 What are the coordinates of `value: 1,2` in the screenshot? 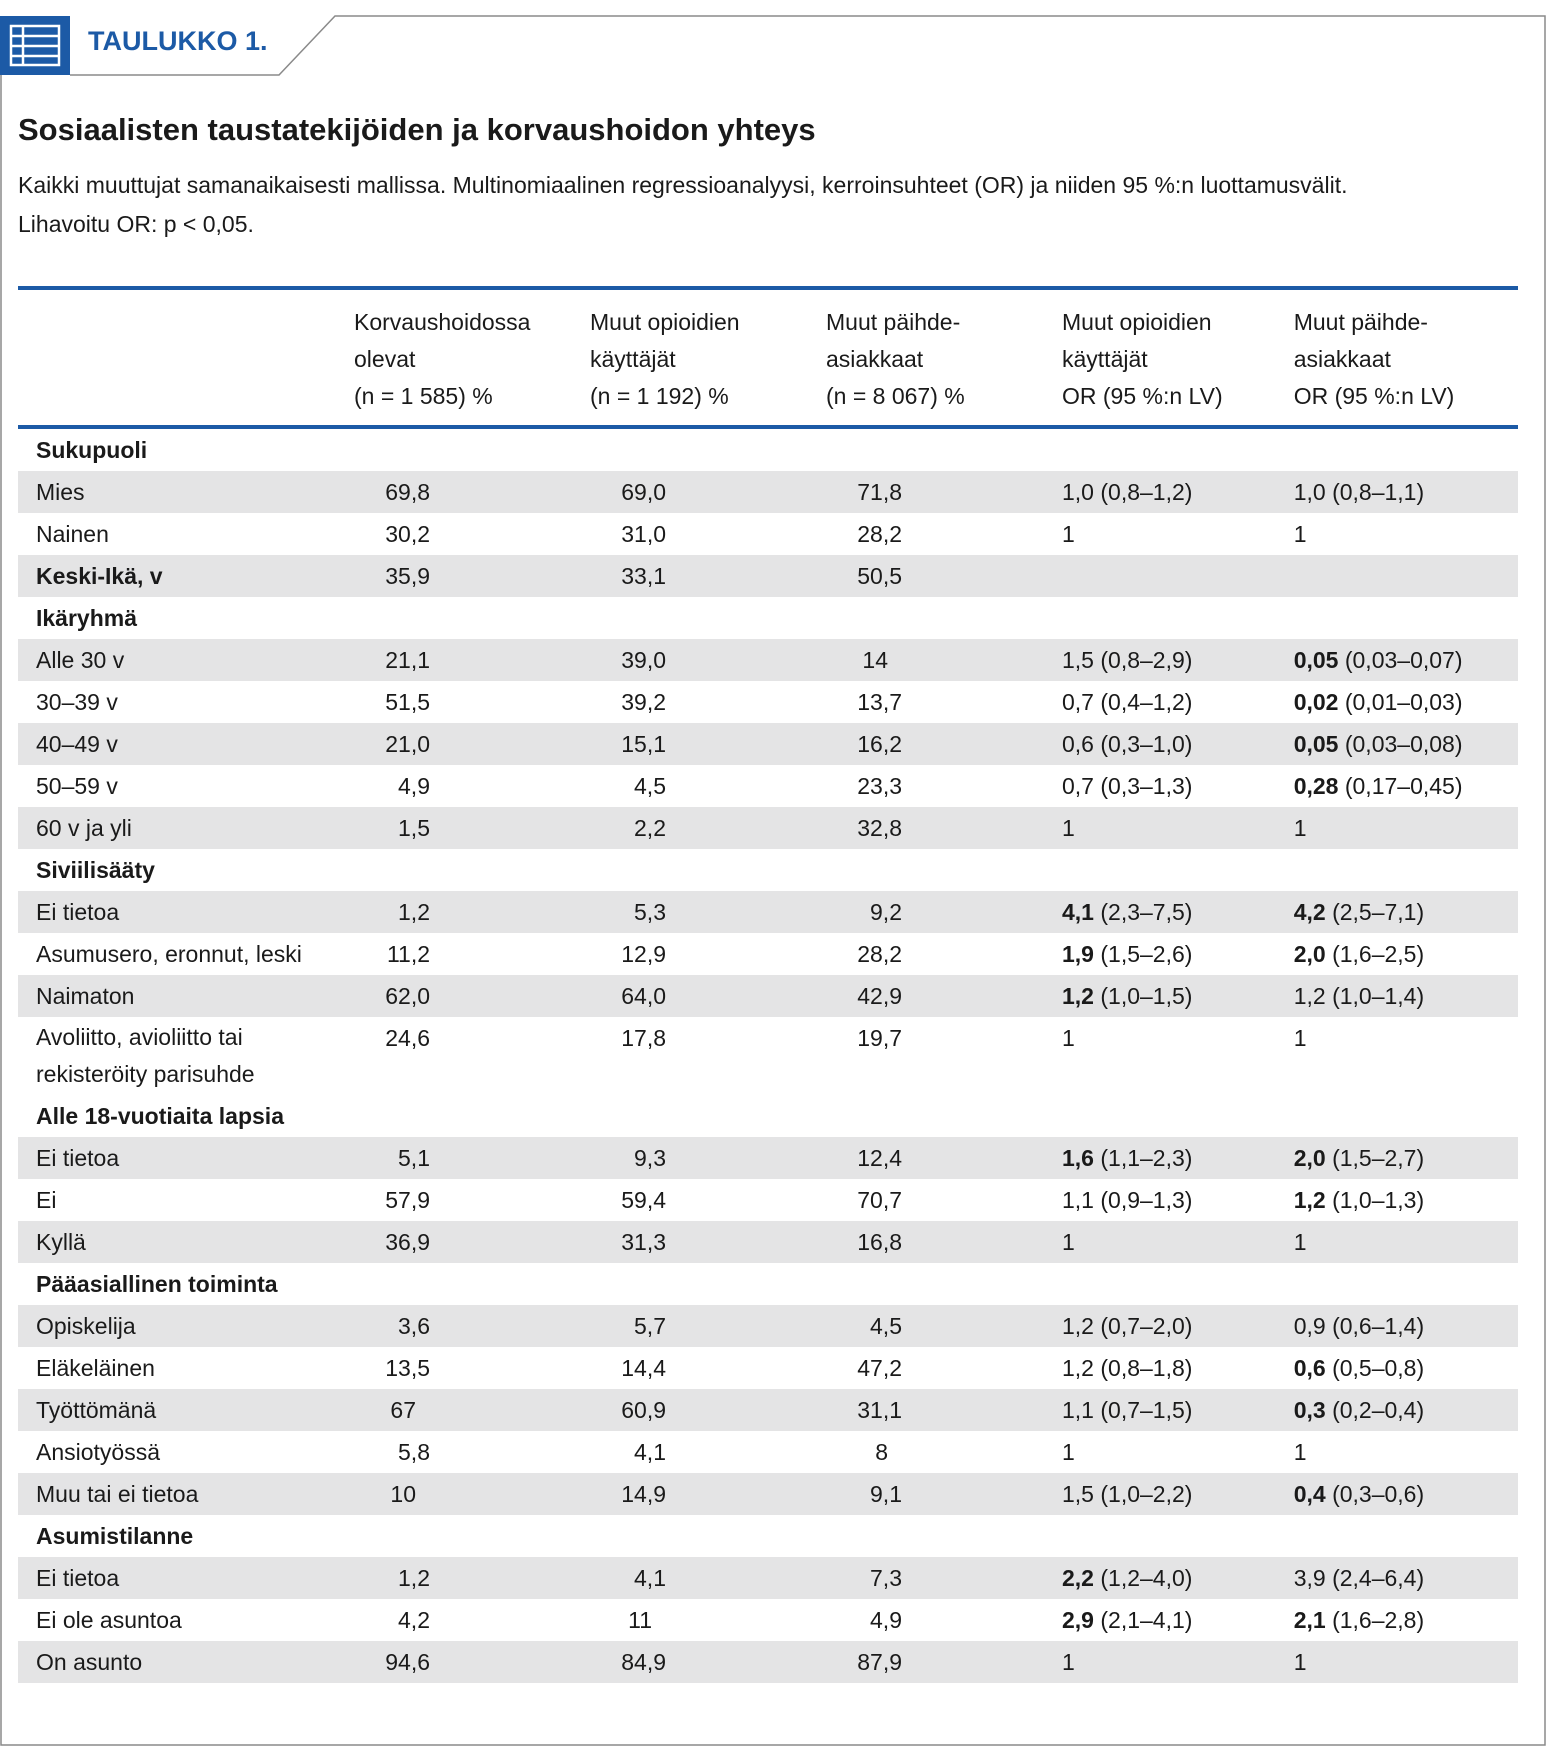 It's located at (414, 1578).